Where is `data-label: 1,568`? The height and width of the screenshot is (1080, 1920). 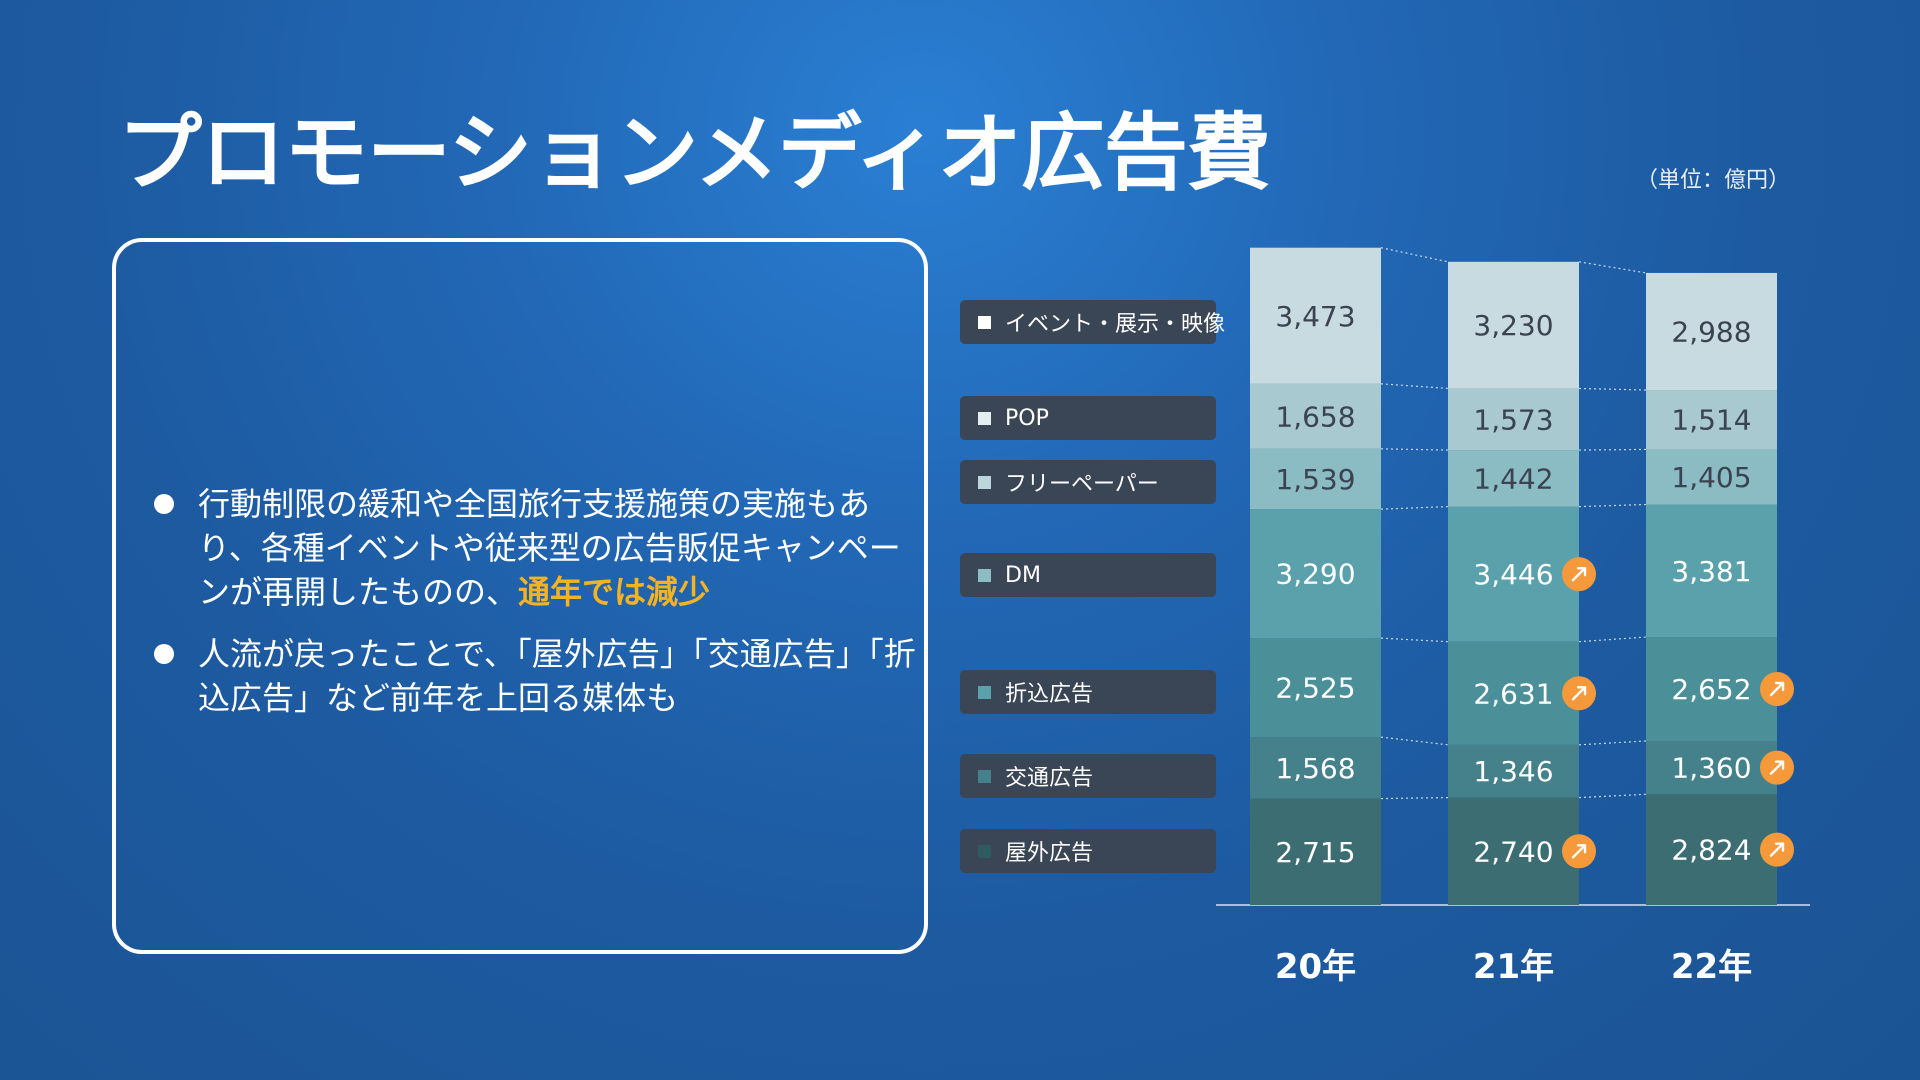 data-label: 1,568 is located at coordinates (1315, 768).